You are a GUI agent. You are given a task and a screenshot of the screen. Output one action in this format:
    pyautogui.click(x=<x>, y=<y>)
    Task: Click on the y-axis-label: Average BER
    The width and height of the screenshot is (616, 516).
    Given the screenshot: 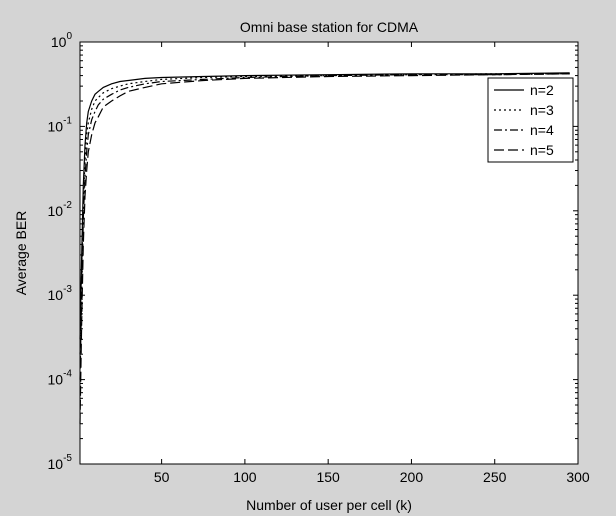 What is the action you would take?
    pyautogui.click(x=21, y=253)
    